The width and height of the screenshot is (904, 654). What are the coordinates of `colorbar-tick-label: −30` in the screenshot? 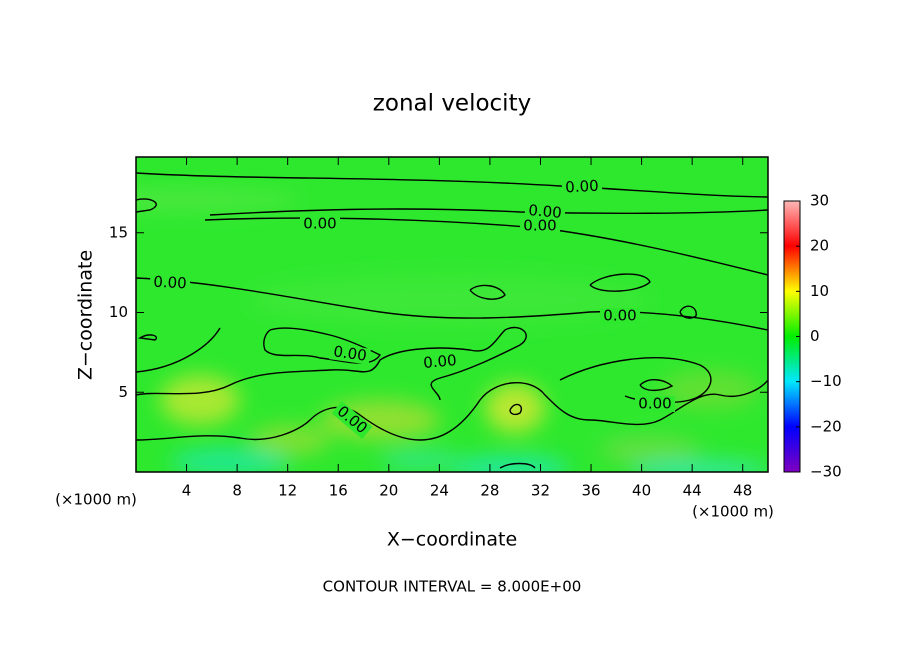 It's located at (826, 472).